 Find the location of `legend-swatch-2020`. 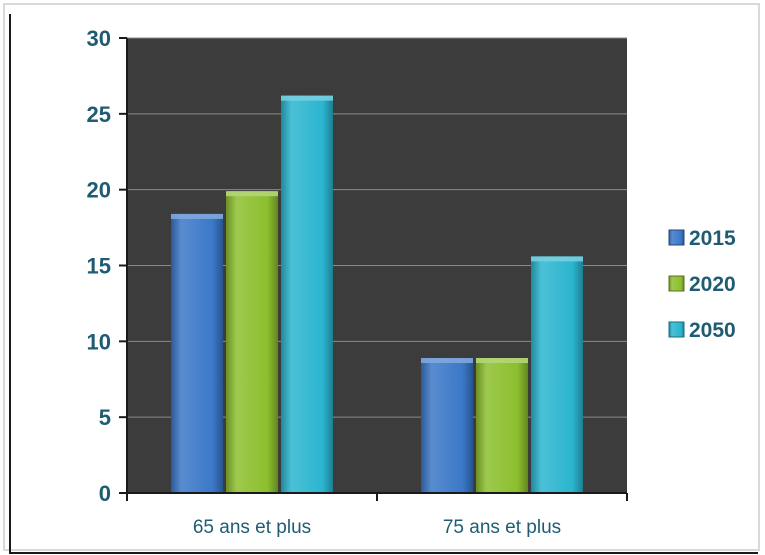

legend-swatch-2020 is located at coordinates (676, 283).